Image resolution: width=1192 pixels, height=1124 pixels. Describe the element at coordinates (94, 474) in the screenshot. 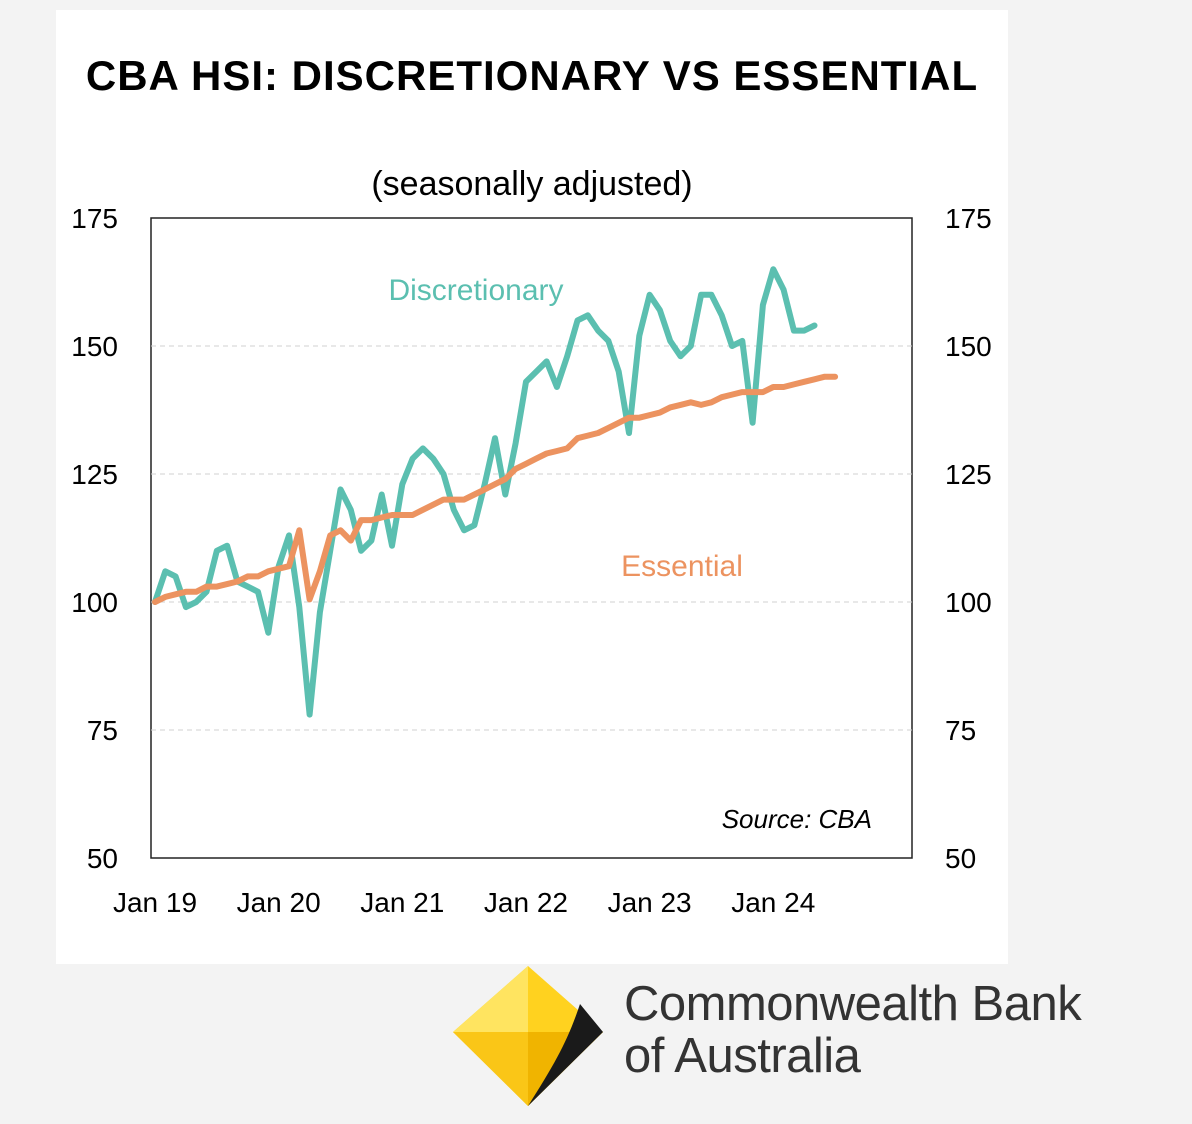

I see `y-tick-left-125: 125` at that location.